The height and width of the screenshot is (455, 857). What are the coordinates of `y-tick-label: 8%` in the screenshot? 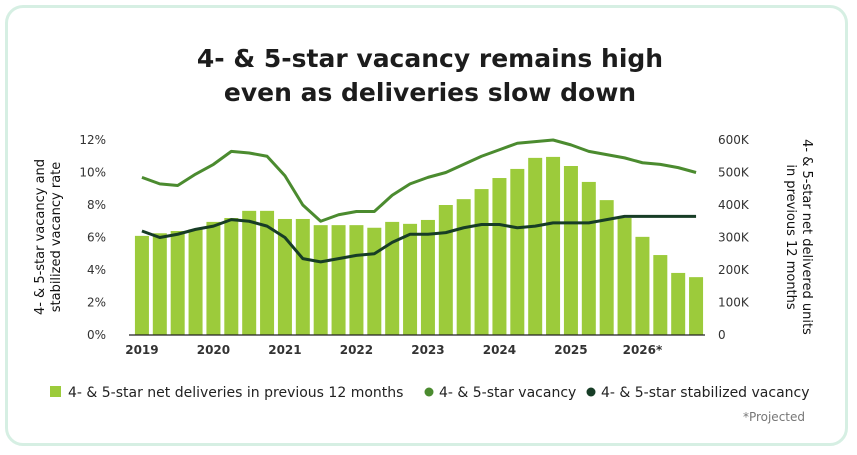 It's located at (96, 205).